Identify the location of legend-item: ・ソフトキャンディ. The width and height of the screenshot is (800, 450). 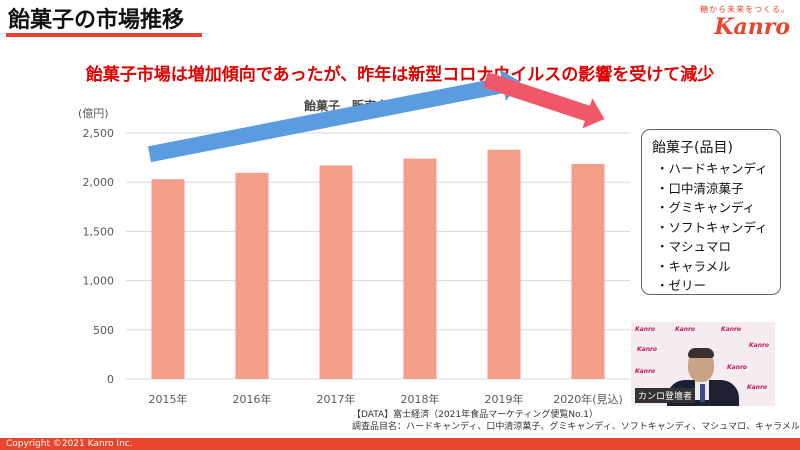
(712, 227).